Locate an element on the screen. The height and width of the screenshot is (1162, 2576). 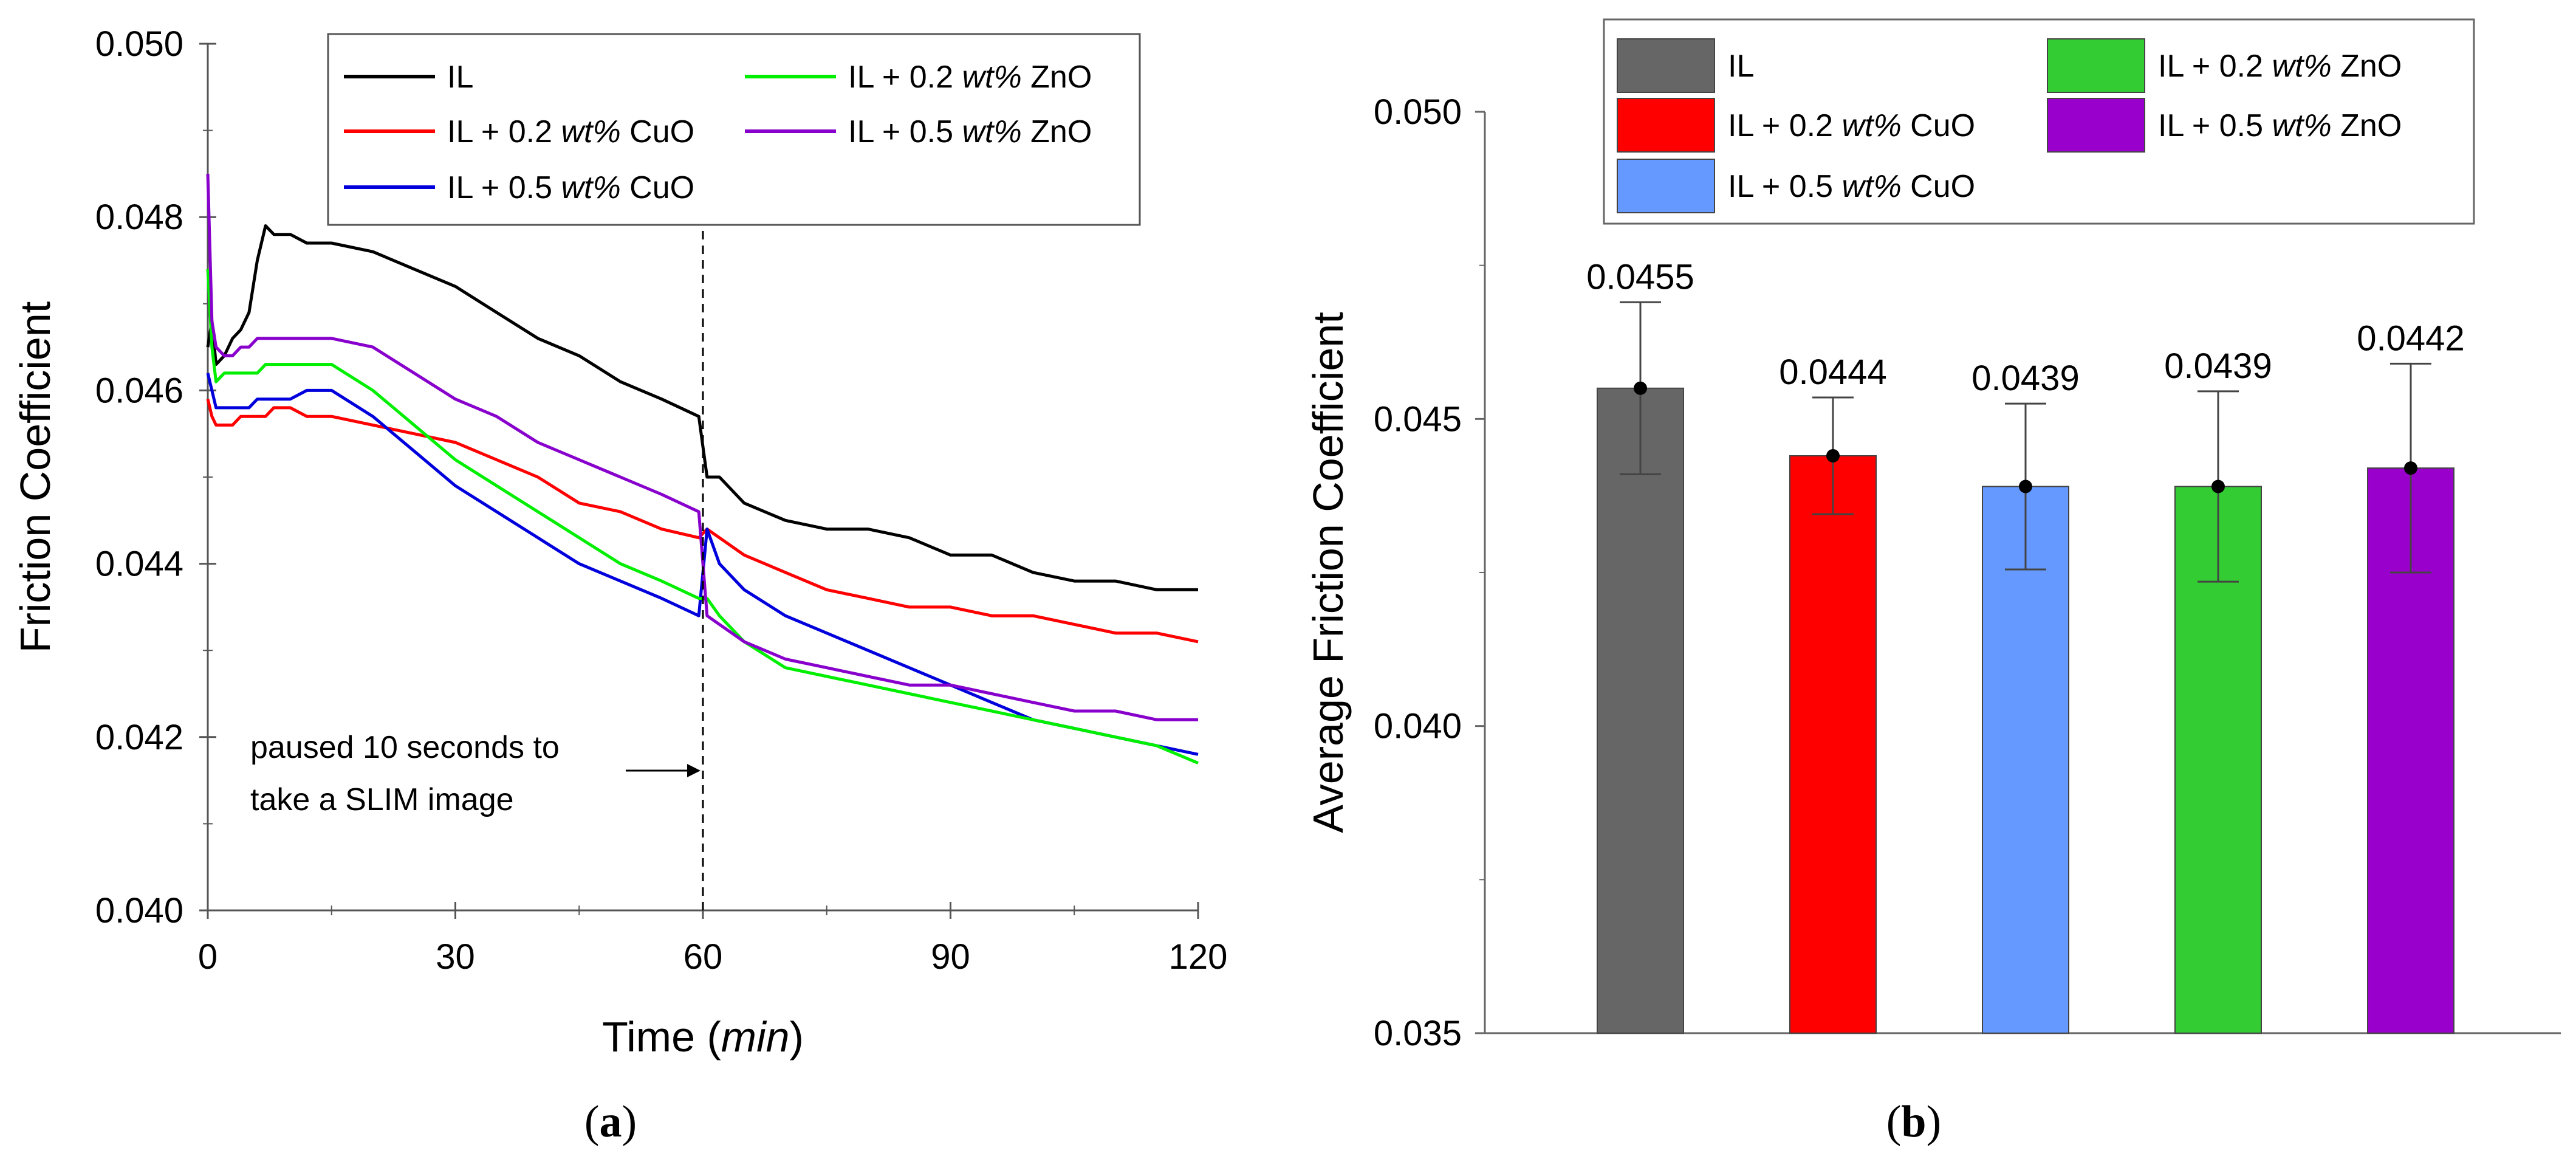
panel-letter: b is located at coordinates (1913, 1122).